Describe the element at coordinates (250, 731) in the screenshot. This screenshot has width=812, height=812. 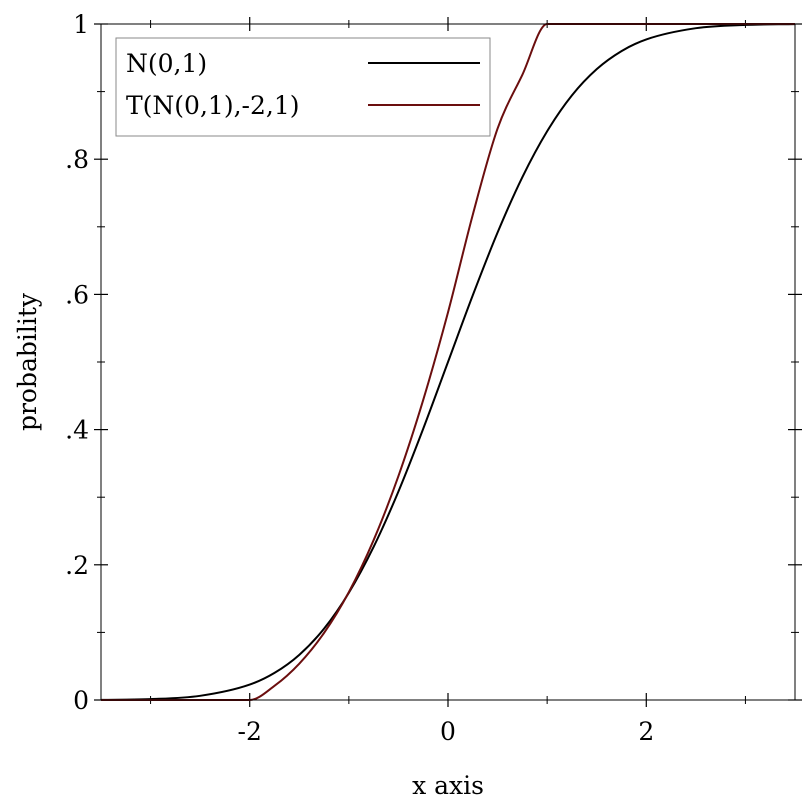
I see `x-tick-label: -2` at that location.